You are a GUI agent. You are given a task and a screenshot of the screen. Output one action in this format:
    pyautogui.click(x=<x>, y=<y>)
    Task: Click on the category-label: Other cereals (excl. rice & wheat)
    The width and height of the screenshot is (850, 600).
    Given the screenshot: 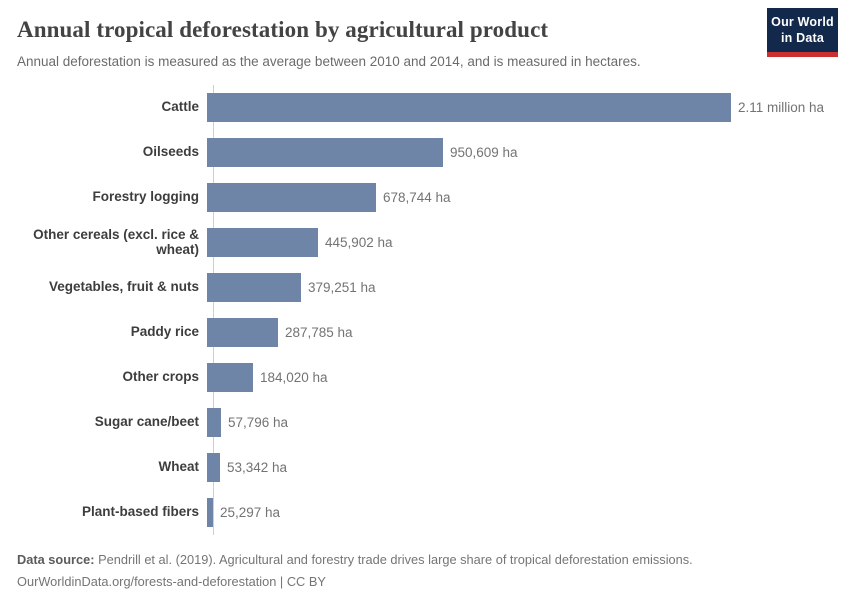 What is the action you would take?
    pyautogui.click(x=116, y=241)
    